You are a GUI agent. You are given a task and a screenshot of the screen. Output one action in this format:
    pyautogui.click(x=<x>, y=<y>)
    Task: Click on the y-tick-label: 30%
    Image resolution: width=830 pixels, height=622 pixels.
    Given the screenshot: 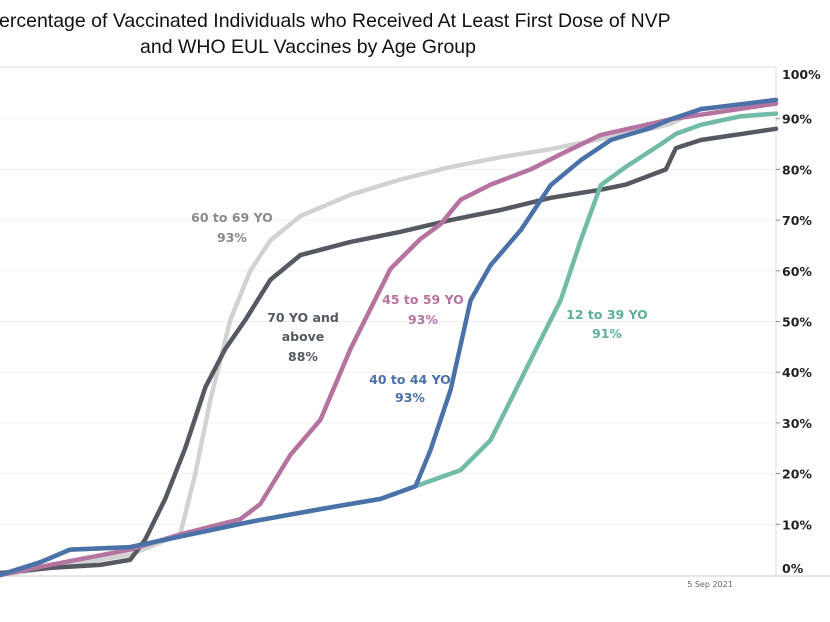 What is the action you would take?
    pyautogui.click(x=797, y=423)
    